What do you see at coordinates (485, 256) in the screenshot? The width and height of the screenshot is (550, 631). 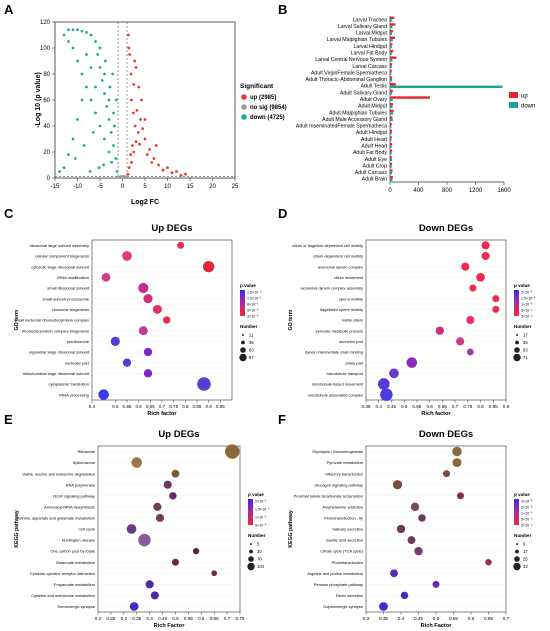 I see `bubble-cilium-dependent-cell-motility` at bounding box center [485, 256].